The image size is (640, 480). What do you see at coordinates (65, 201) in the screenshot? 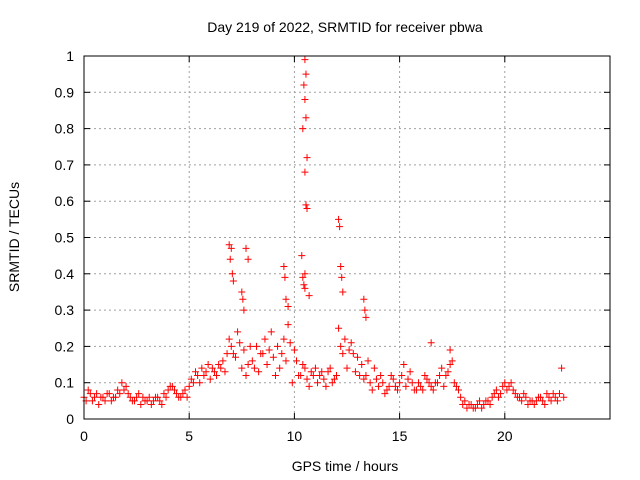
I see `y-tick-label: 0.6` at bounding box center [65, 201].